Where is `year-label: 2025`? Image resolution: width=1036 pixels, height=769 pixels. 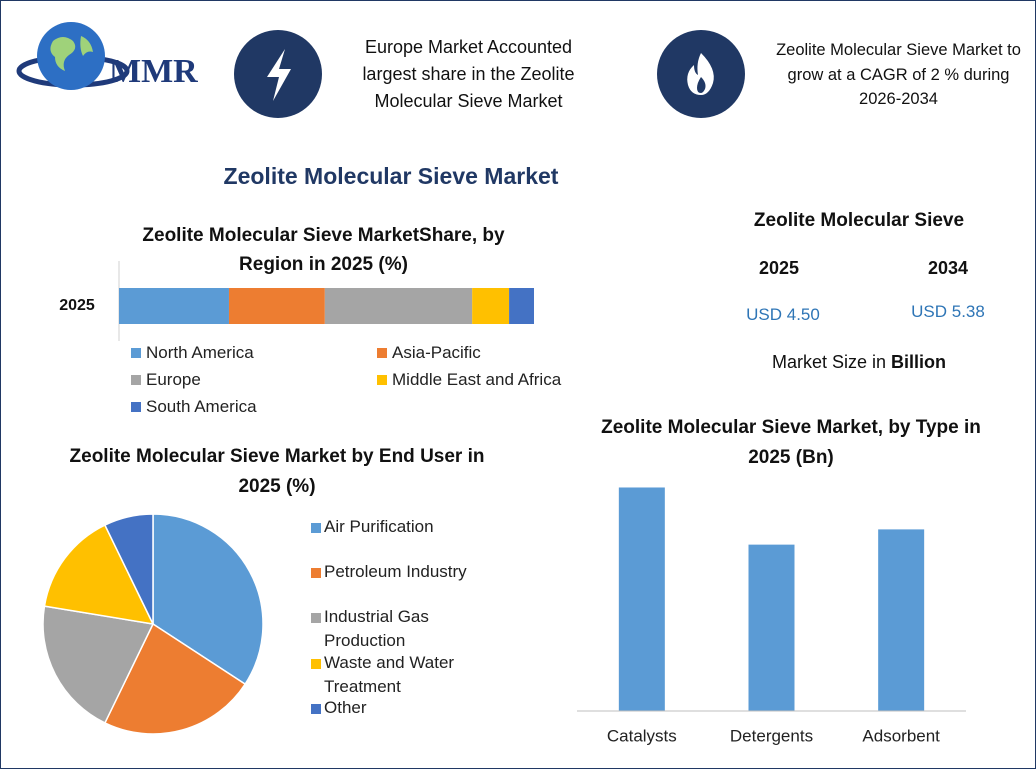
year-label: 2025 is located at coordinates (779, 268).